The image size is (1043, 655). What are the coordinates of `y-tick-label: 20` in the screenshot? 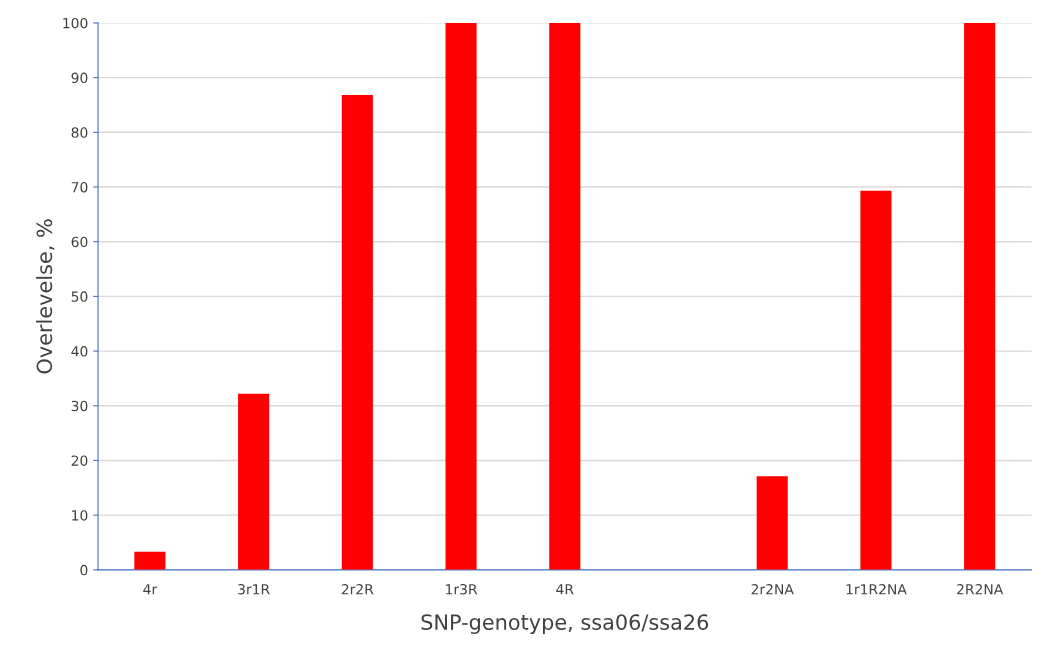 It's located at (79, 460).